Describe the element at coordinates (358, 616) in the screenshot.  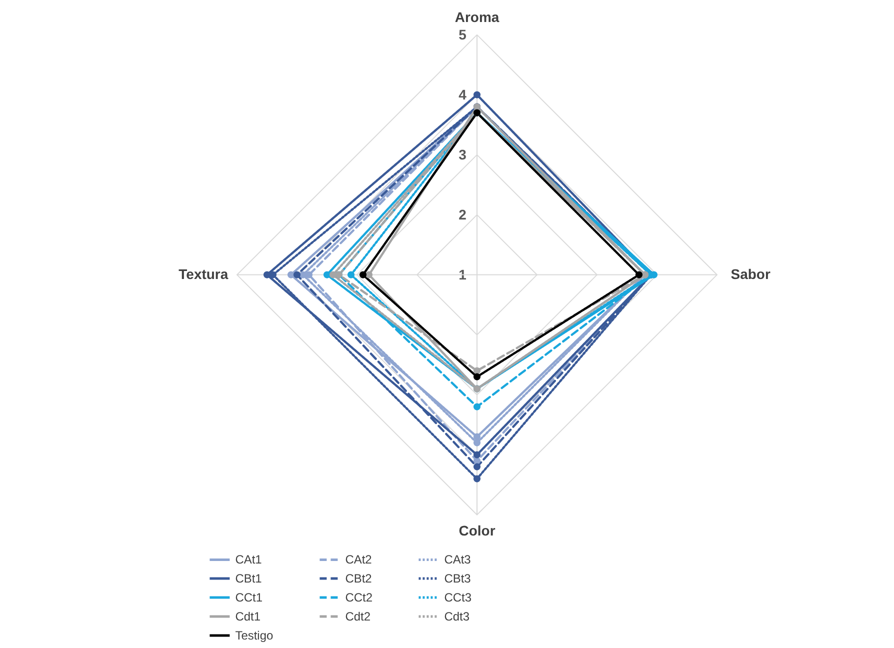
I see `legend-label: Cdt2` at that location.